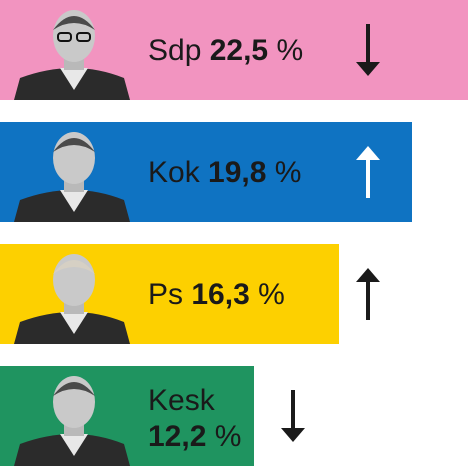  I want to click on data-label: 16,3, so click(220, 294).